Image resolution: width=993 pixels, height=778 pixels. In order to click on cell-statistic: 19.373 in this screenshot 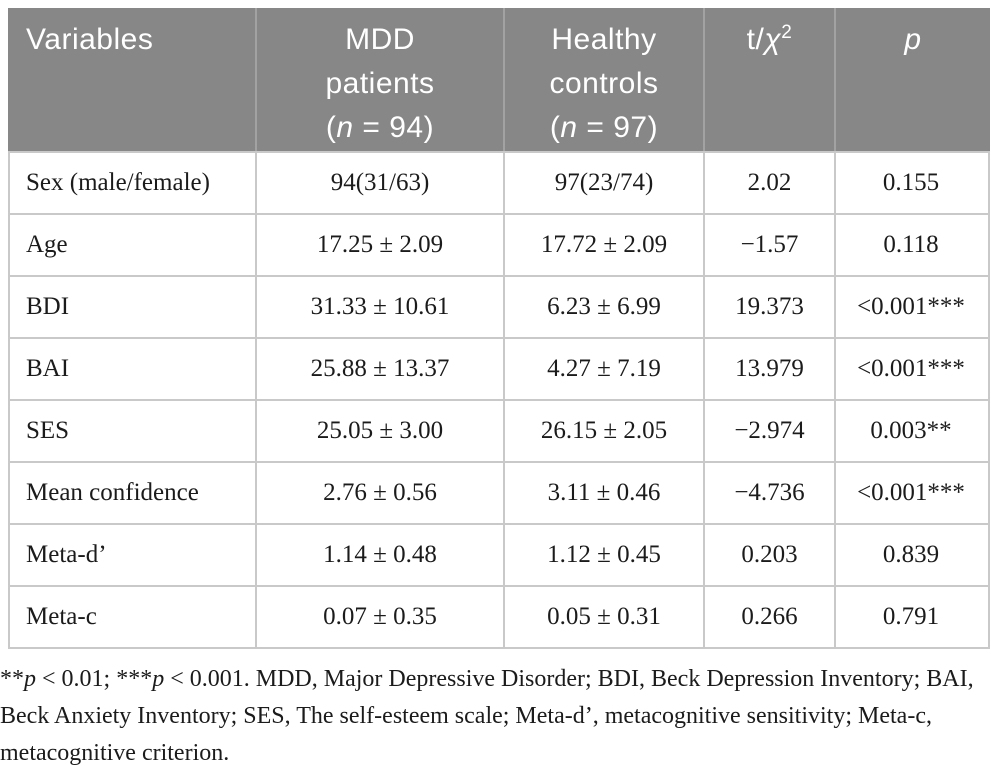, I will do `click(768, 307)`.